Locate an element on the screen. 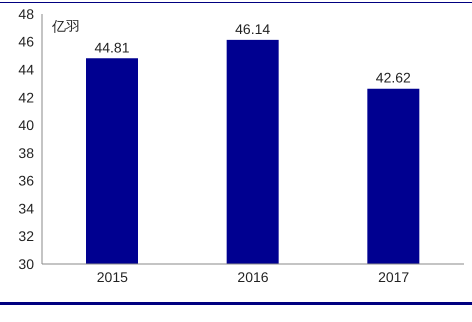 Image resolution: width=472 pixels, height=322 pixels. x-tick-label: 2017 is located at coordinates (394, 276).